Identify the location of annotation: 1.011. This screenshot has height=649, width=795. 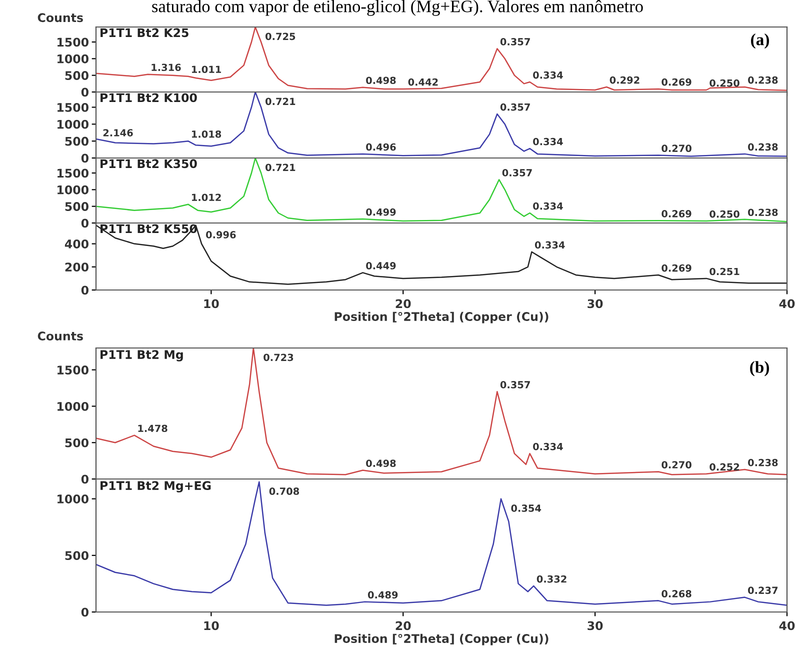
(206, 70).